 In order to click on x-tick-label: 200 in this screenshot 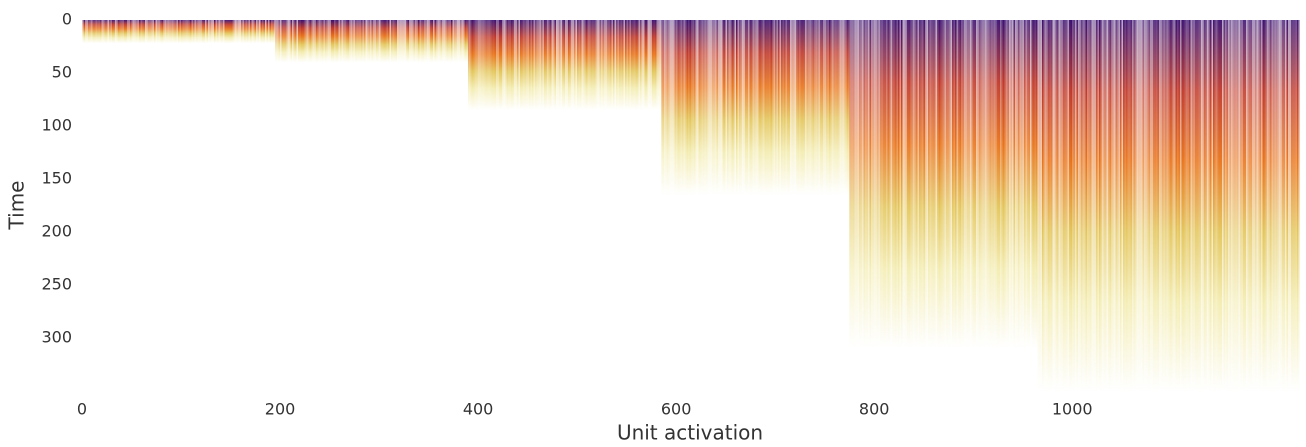, I will do `click(280, 409)`.